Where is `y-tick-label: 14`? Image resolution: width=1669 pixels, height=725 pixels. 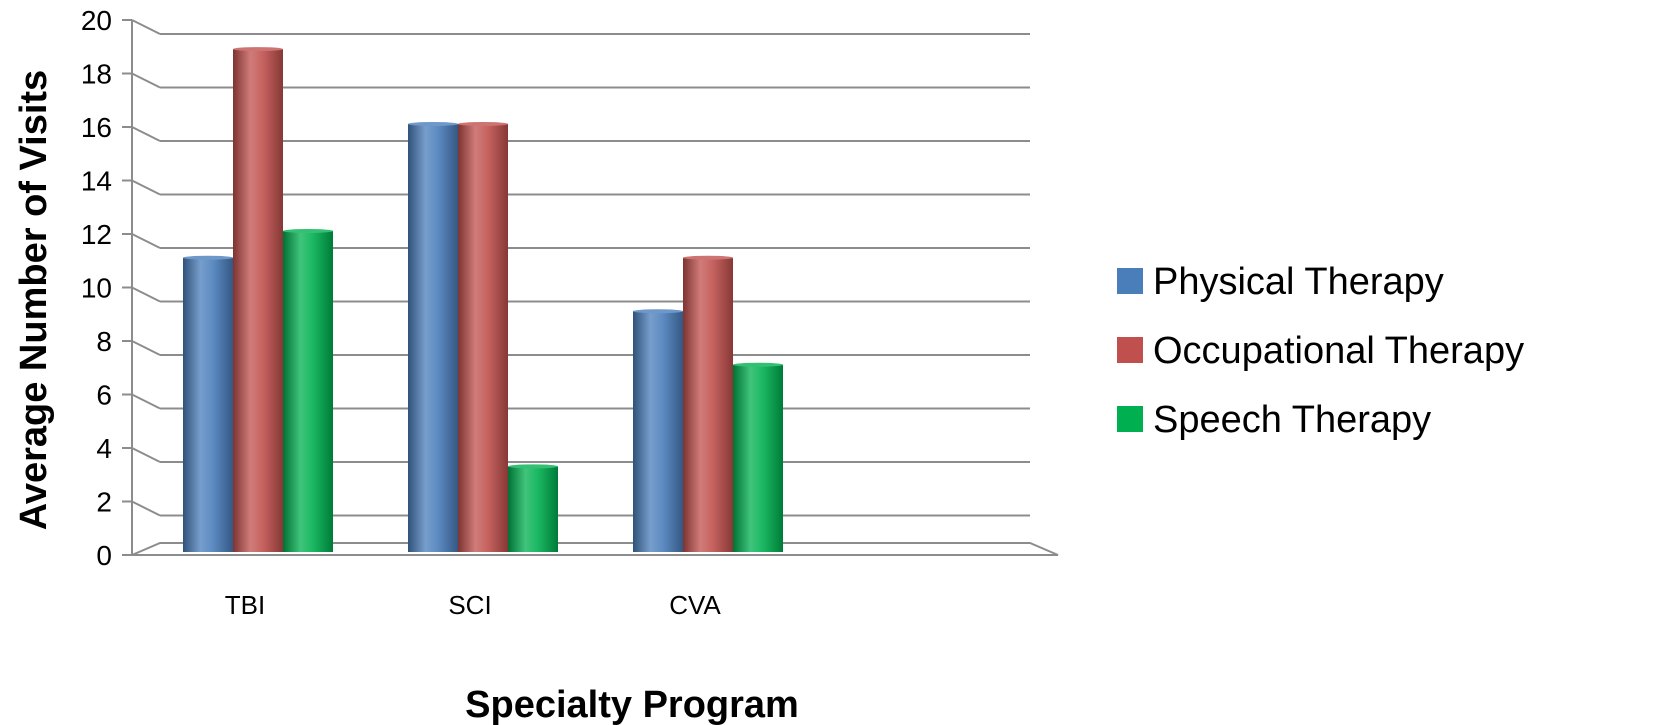
y-tick-label: 14 is located at coordinates (96, 181).